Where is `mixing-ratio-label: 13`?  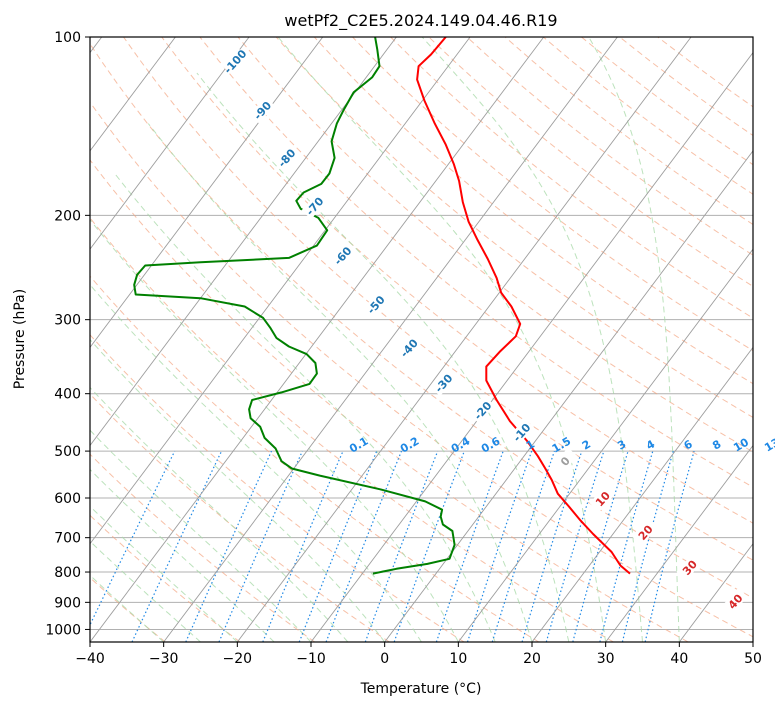 mixing-ratio-label: 13 is located at coordinates (768, 445).